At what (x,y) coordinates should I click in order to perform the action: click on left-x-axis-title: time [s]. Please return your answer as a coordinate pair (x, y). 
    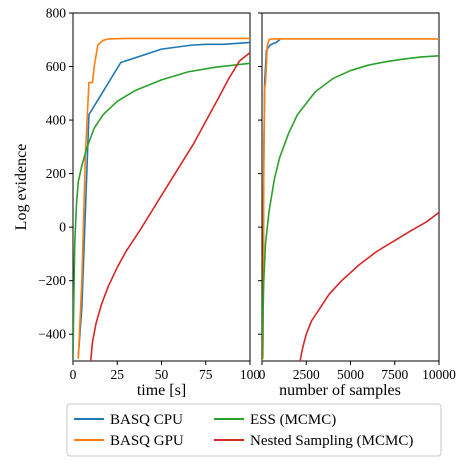
    Looking at the image, I should click on (161, 390).